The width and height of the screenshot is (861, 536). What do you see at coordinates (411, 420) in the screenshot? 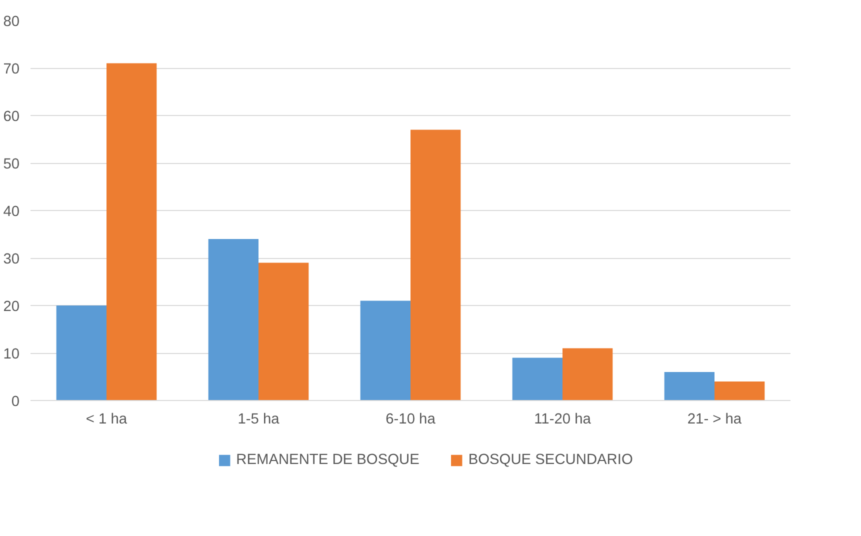
I see `x-tick-label: 6-10 ha` at bounding box center [411, 420].